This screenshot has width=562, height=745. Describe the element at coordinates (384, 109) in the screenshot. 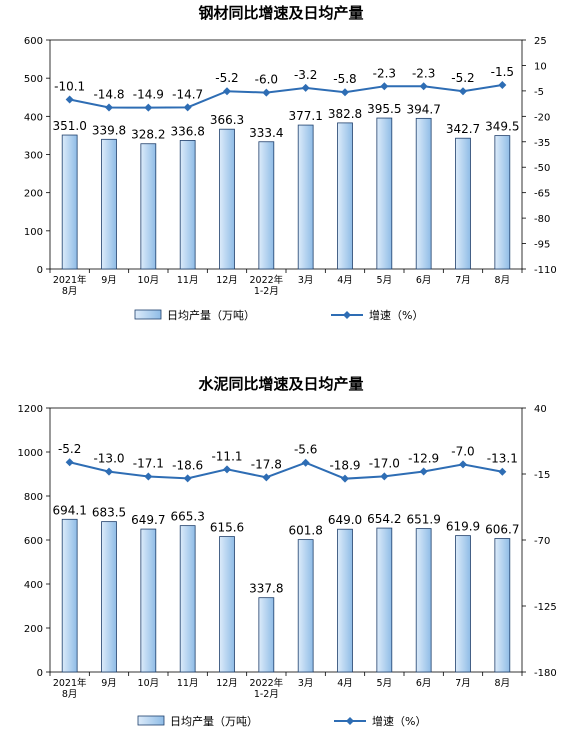

I see `bar-value-label: 395.5` at that location.